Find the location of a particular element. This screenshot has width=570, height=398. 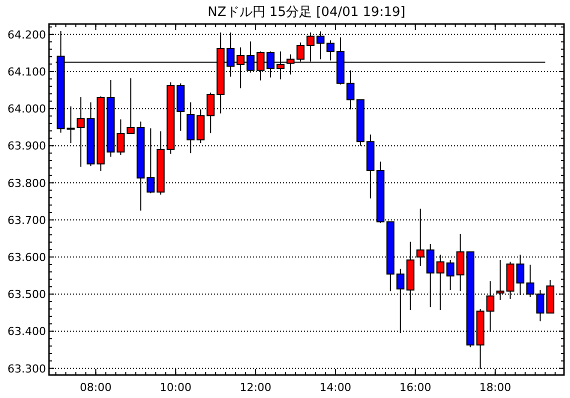

x-tick-label: 12:00 is located at coordinates (256, 387).